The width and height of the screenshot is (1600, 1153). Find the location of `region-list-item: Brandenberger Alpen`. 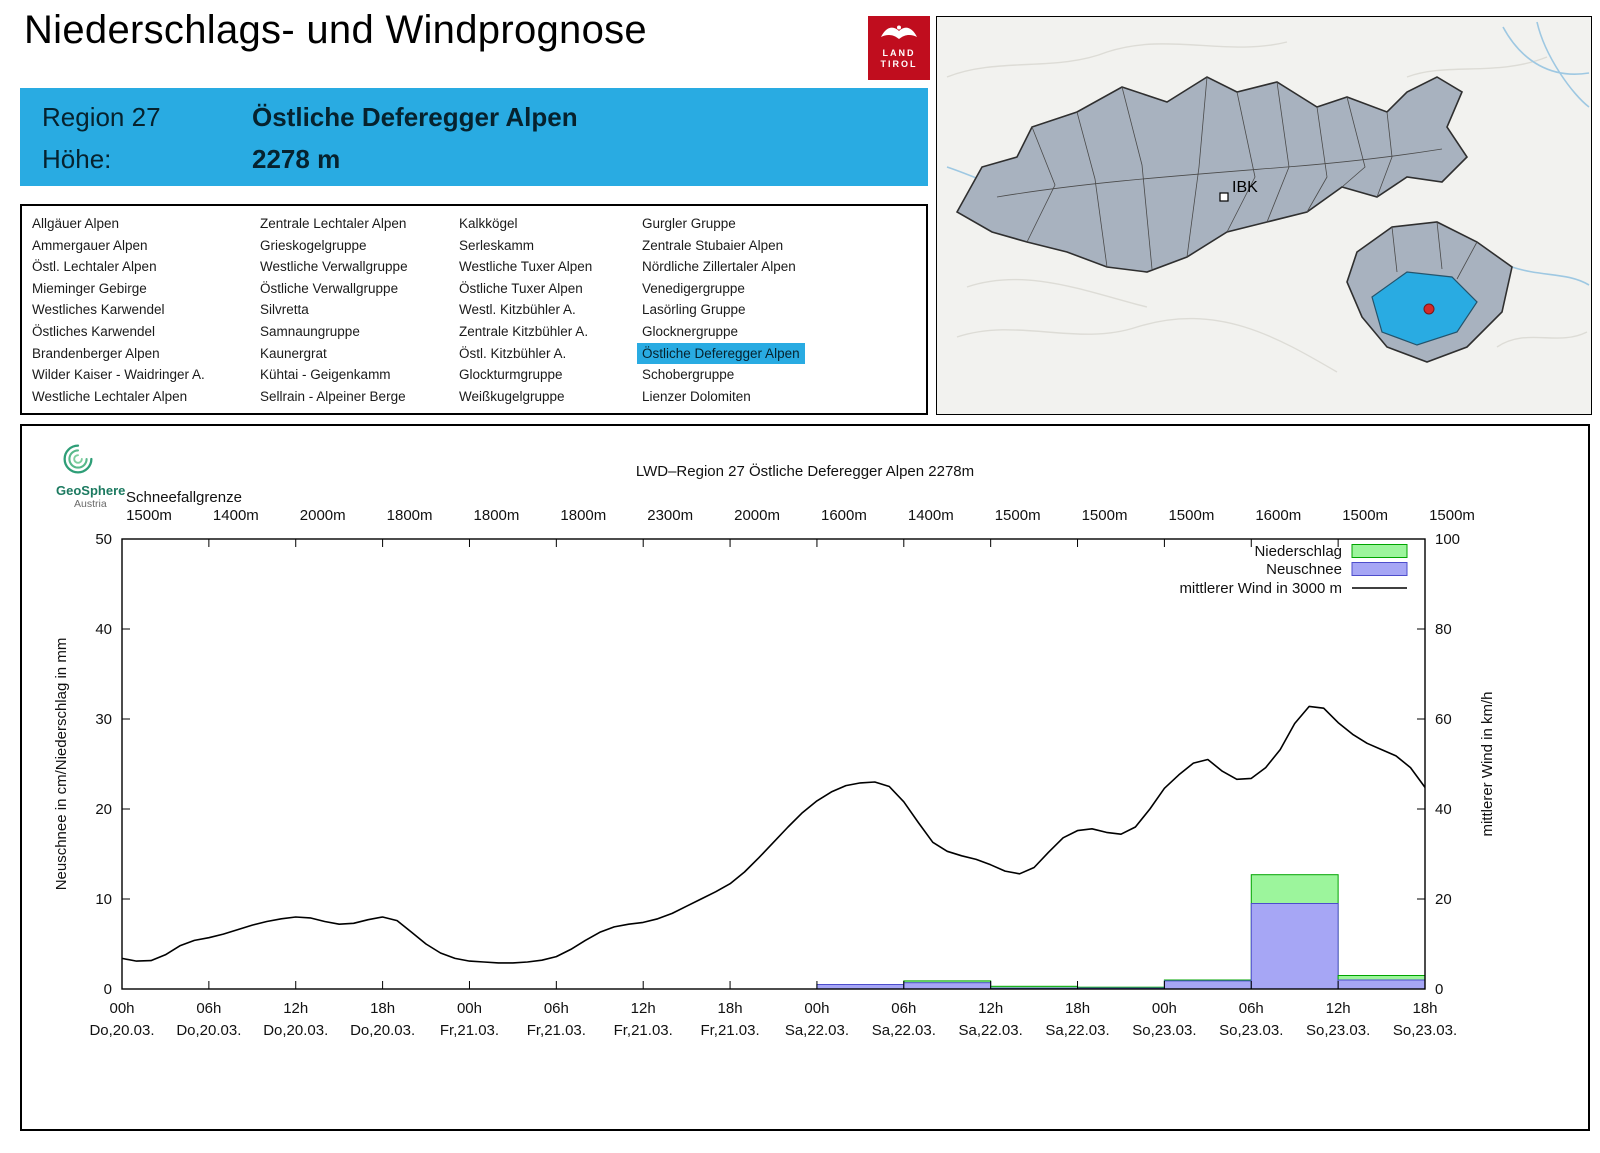

region-list-item: Brandenberger Alpen is located at coordinates (96, 353).